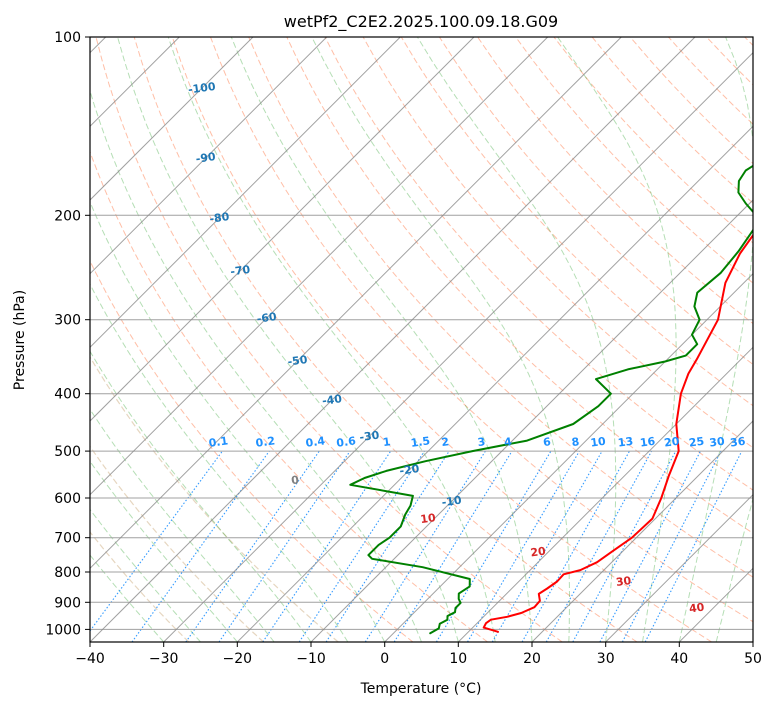 The width and height of the screenshot is (775, 708). Describe the element at coordinates (538, 551) in the screenshot. I see `moist-adiabat-label: 20` at that location.